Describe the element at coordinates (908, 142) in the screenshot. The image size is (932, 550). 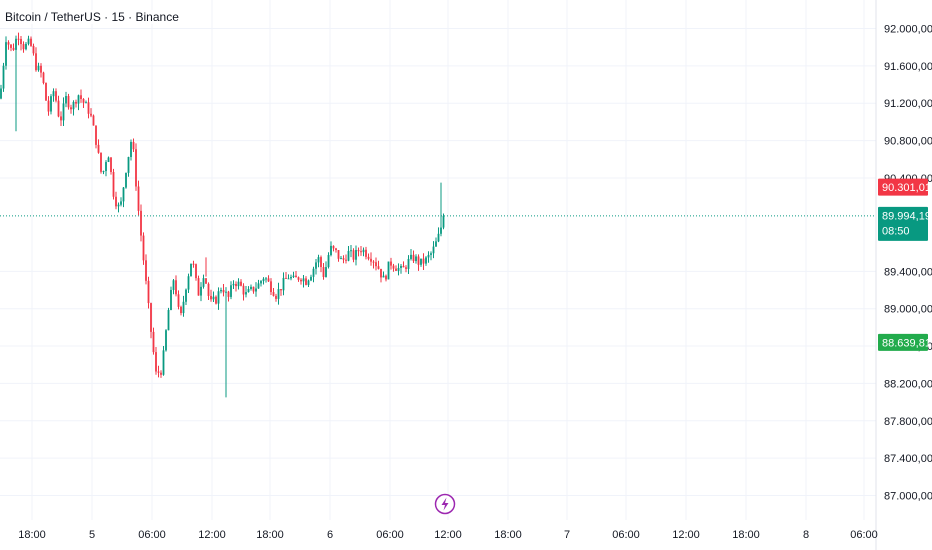
I see `price-tick-label: 90.800,00` at that location.